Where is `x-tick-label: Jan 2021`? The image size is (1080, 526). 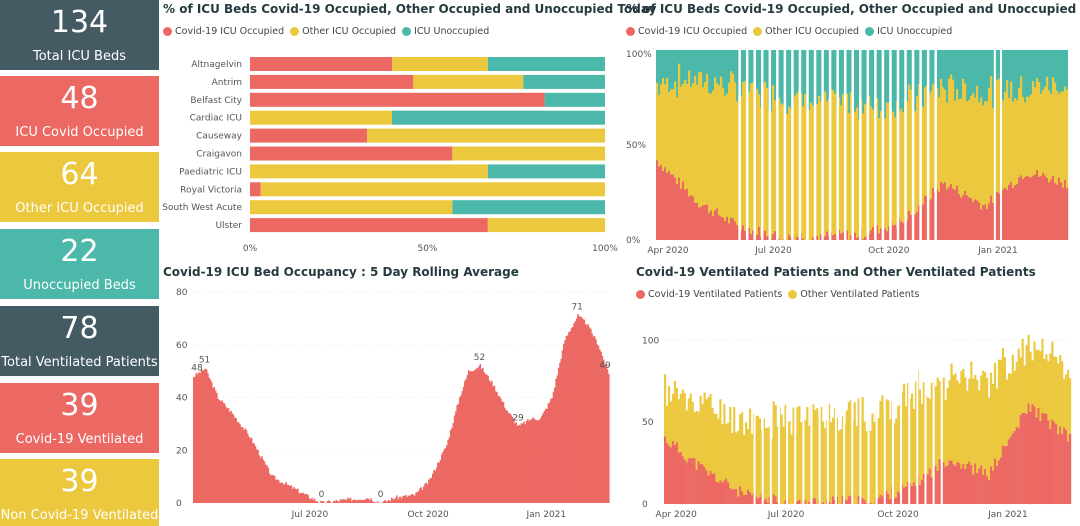 x-tick-label: Jan 2021 is located at coordinates (1007, 515).